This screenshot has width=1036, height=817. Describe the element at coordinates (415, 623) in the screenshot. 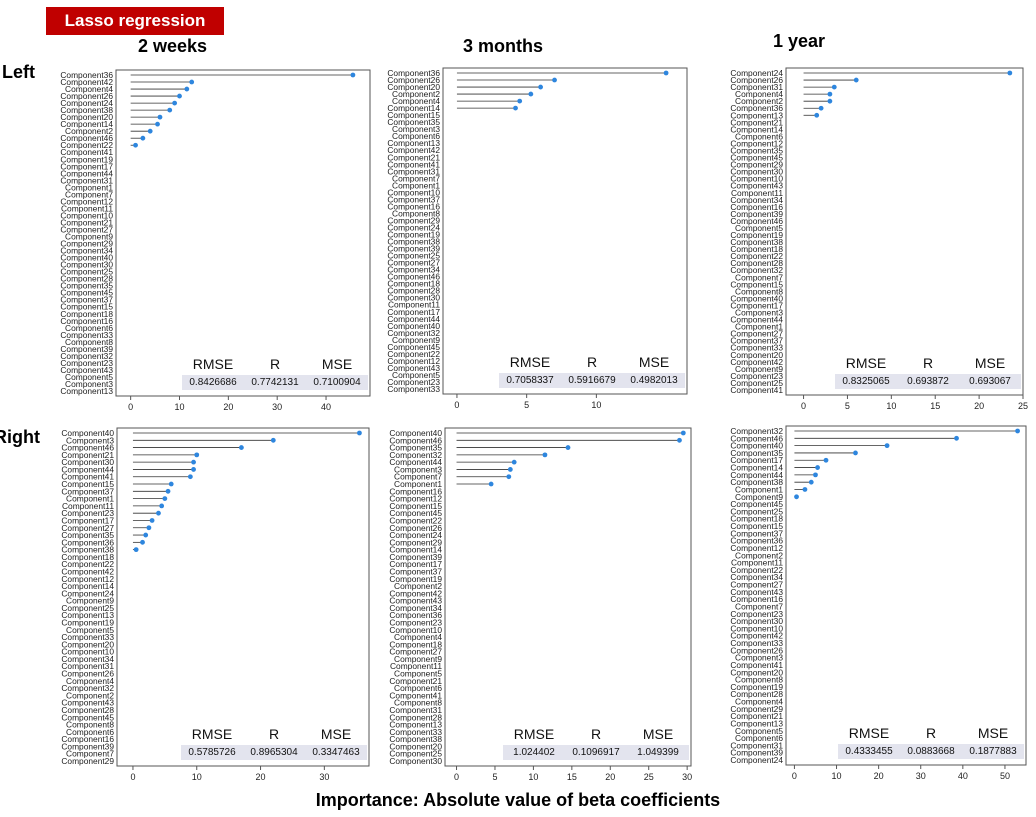

I see `component-label: Component23` at that location.